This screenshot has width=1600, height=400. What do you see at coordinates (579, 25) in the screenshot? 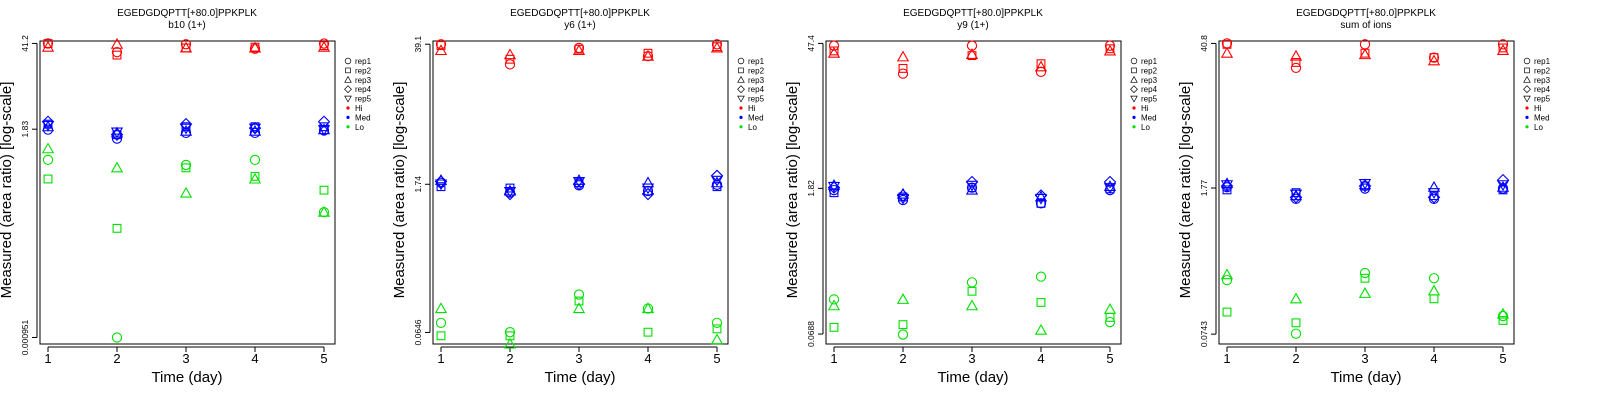
I see `chart-subtitle: y6 (1+)` at bounding box center [579, 25].